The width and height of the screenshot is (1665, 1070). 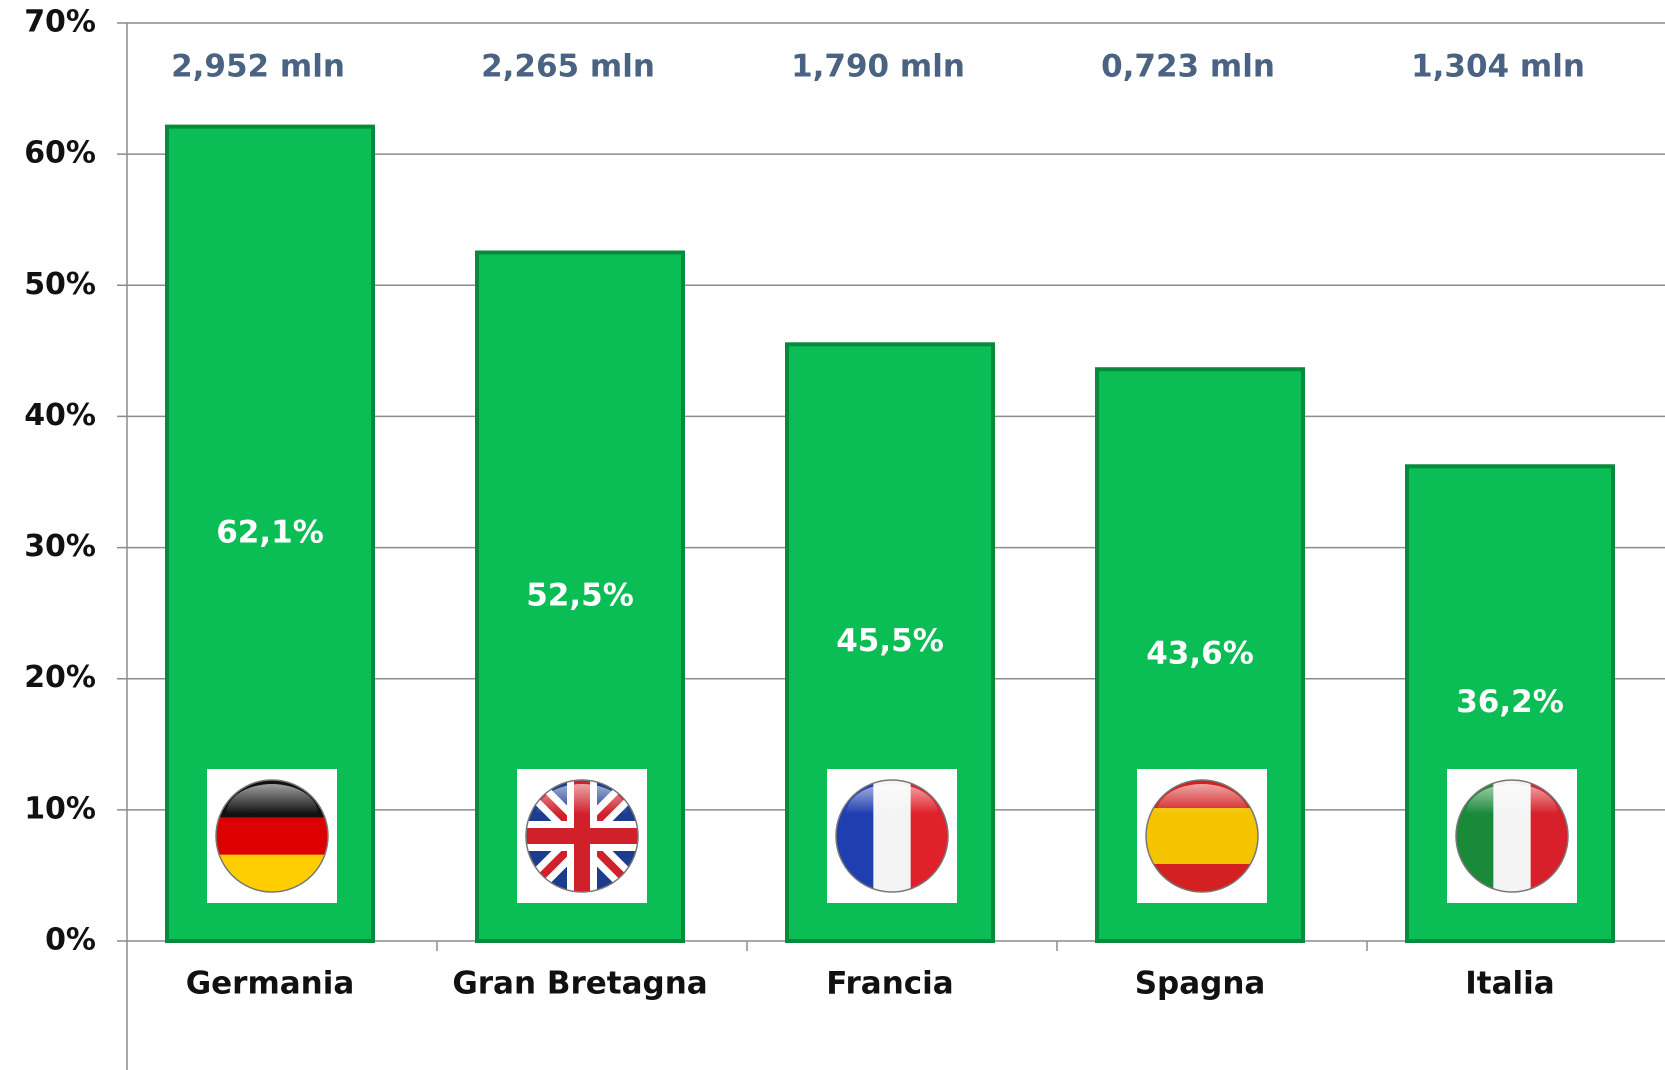 What do you see at coordinates (1509, 984) in the screenshot?
I see `x-tick-label: Italia` at bounding box center [1509, 984].